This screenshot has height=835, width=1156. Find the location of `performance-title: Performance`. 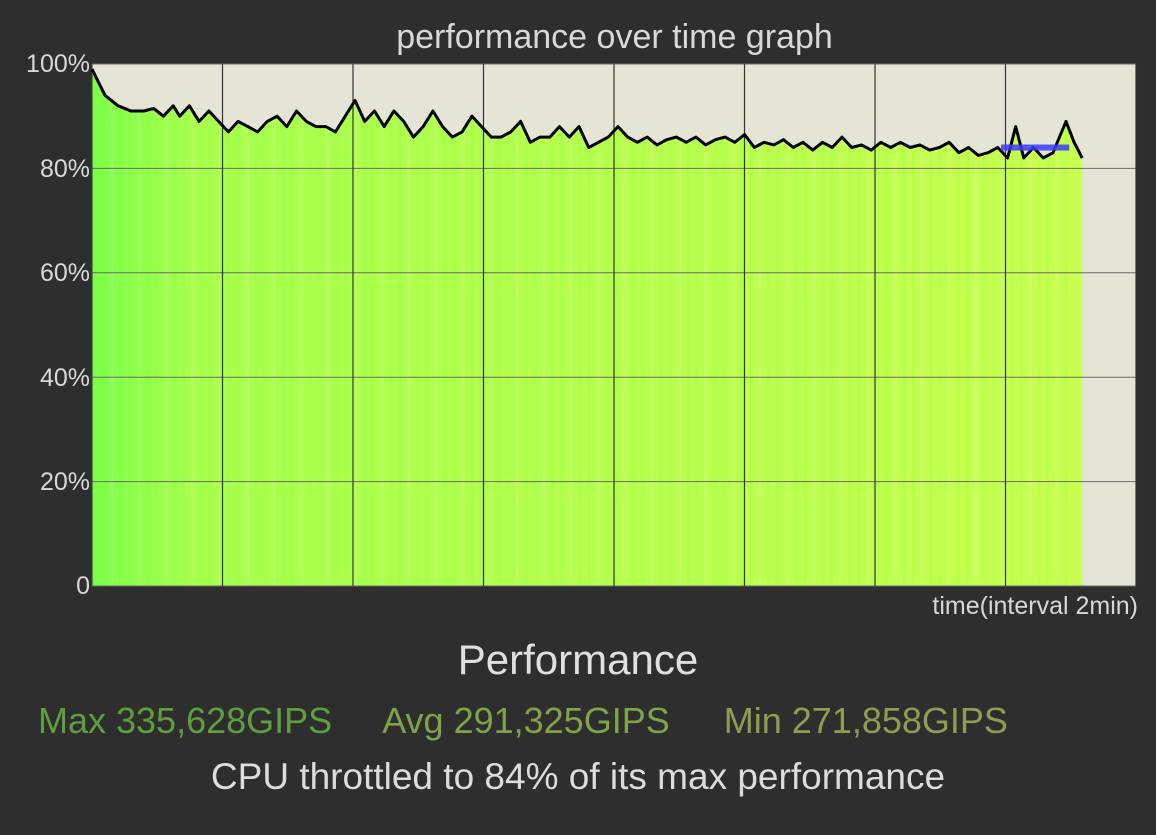

performance-title: Performance is located at coordinates (578, 659).